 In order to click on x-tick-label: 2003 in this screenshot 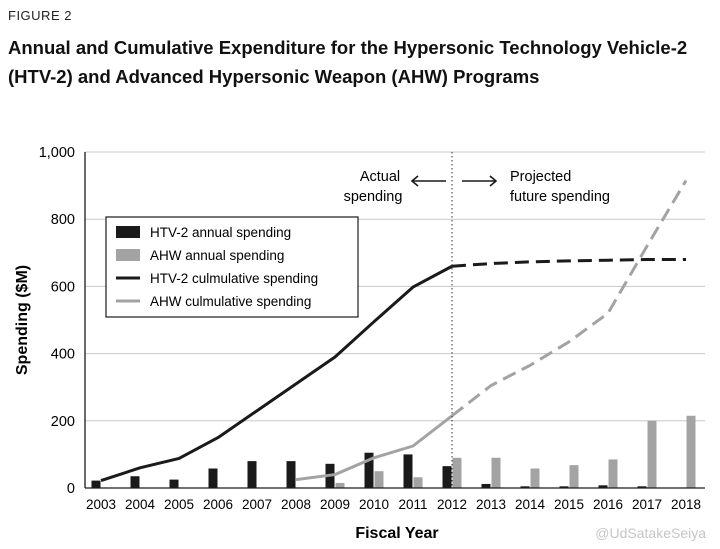, I will do `click(101, 504)`.